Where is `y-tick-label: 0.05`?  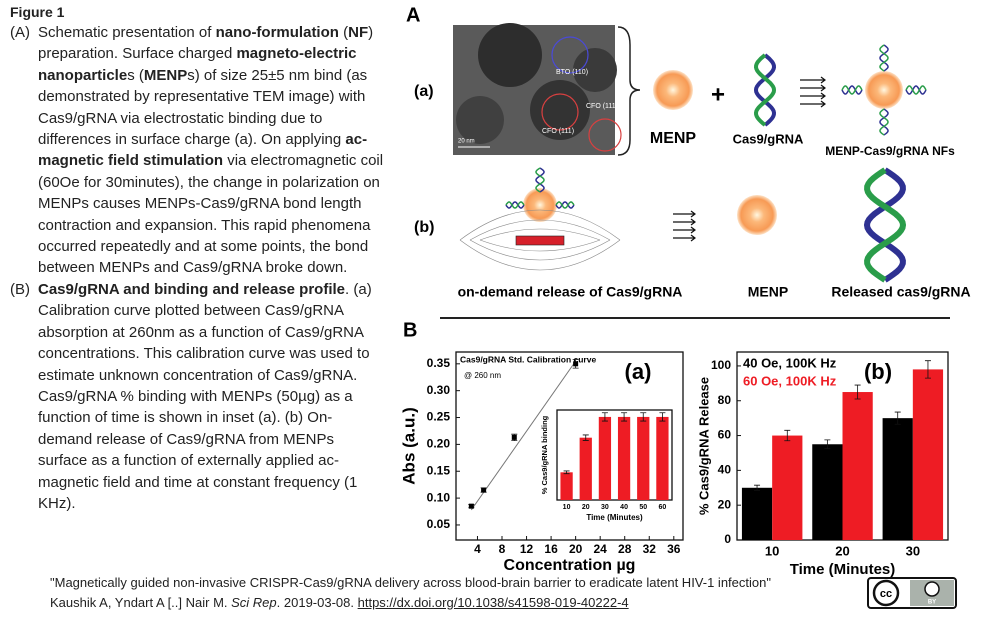
y-tick-label: 0.05 is located at coordinates (439, 524).